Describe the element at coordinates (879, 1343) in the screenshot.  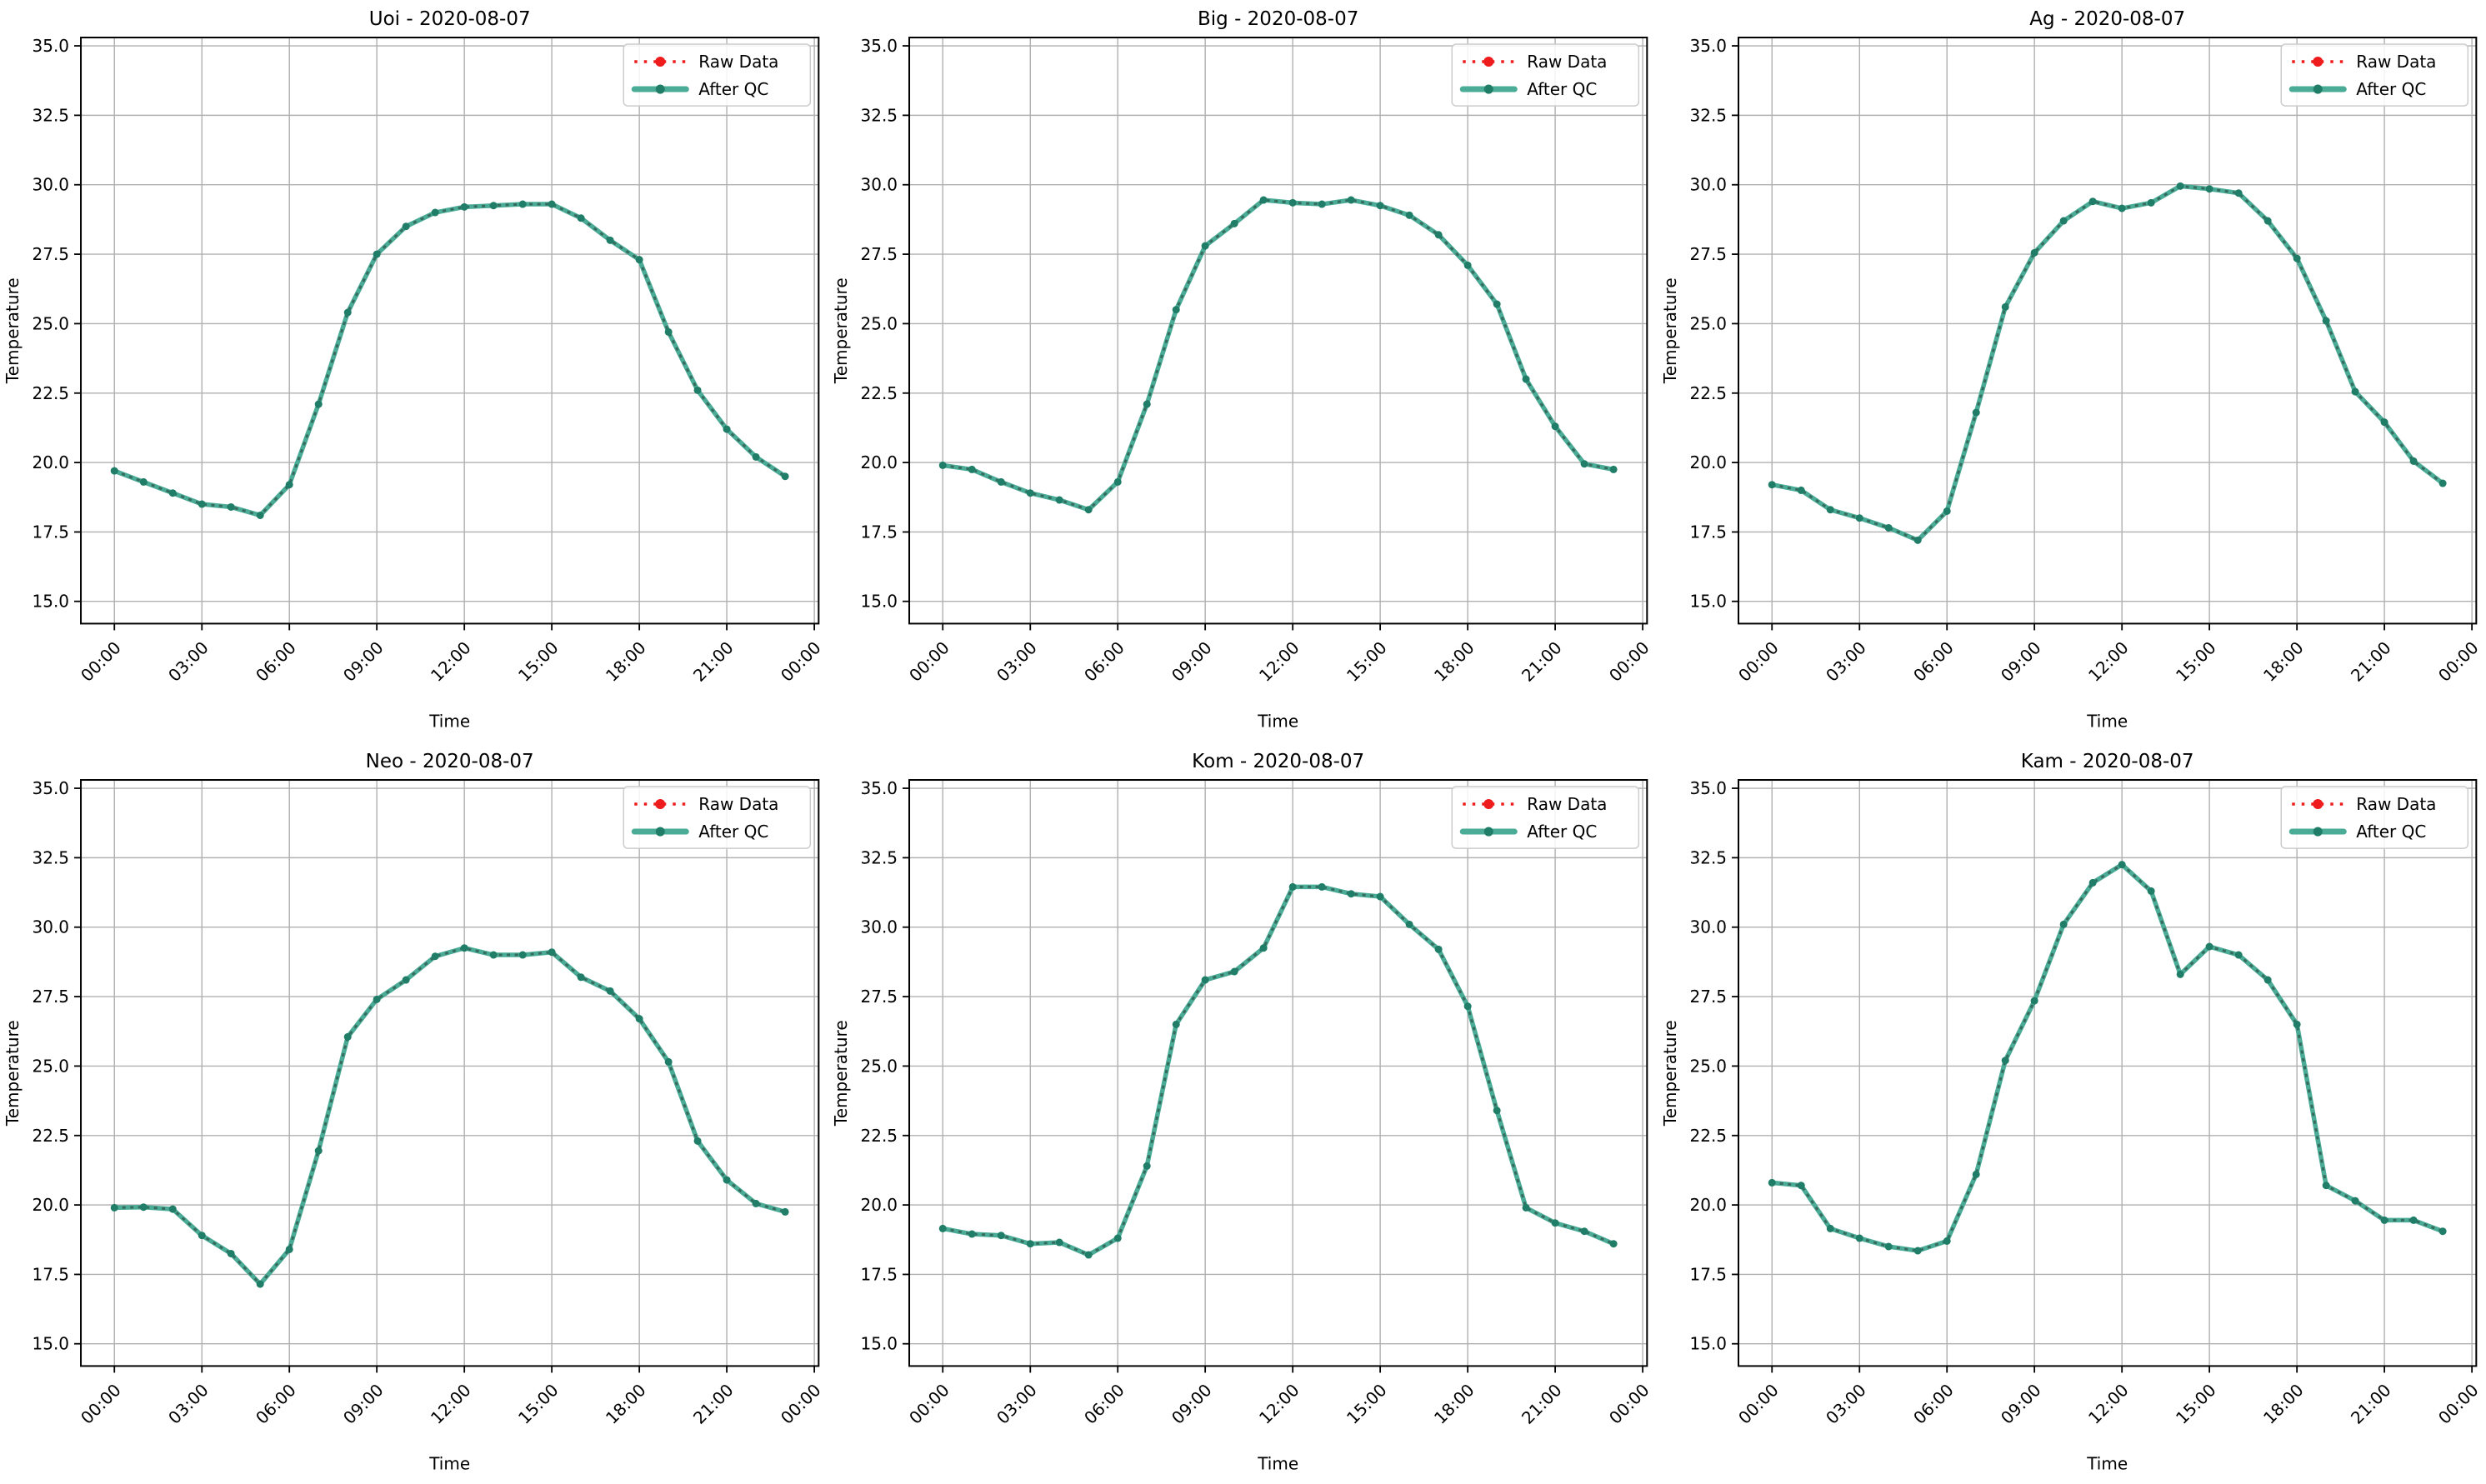
I see `y-tick-label: 15.0` at that location.